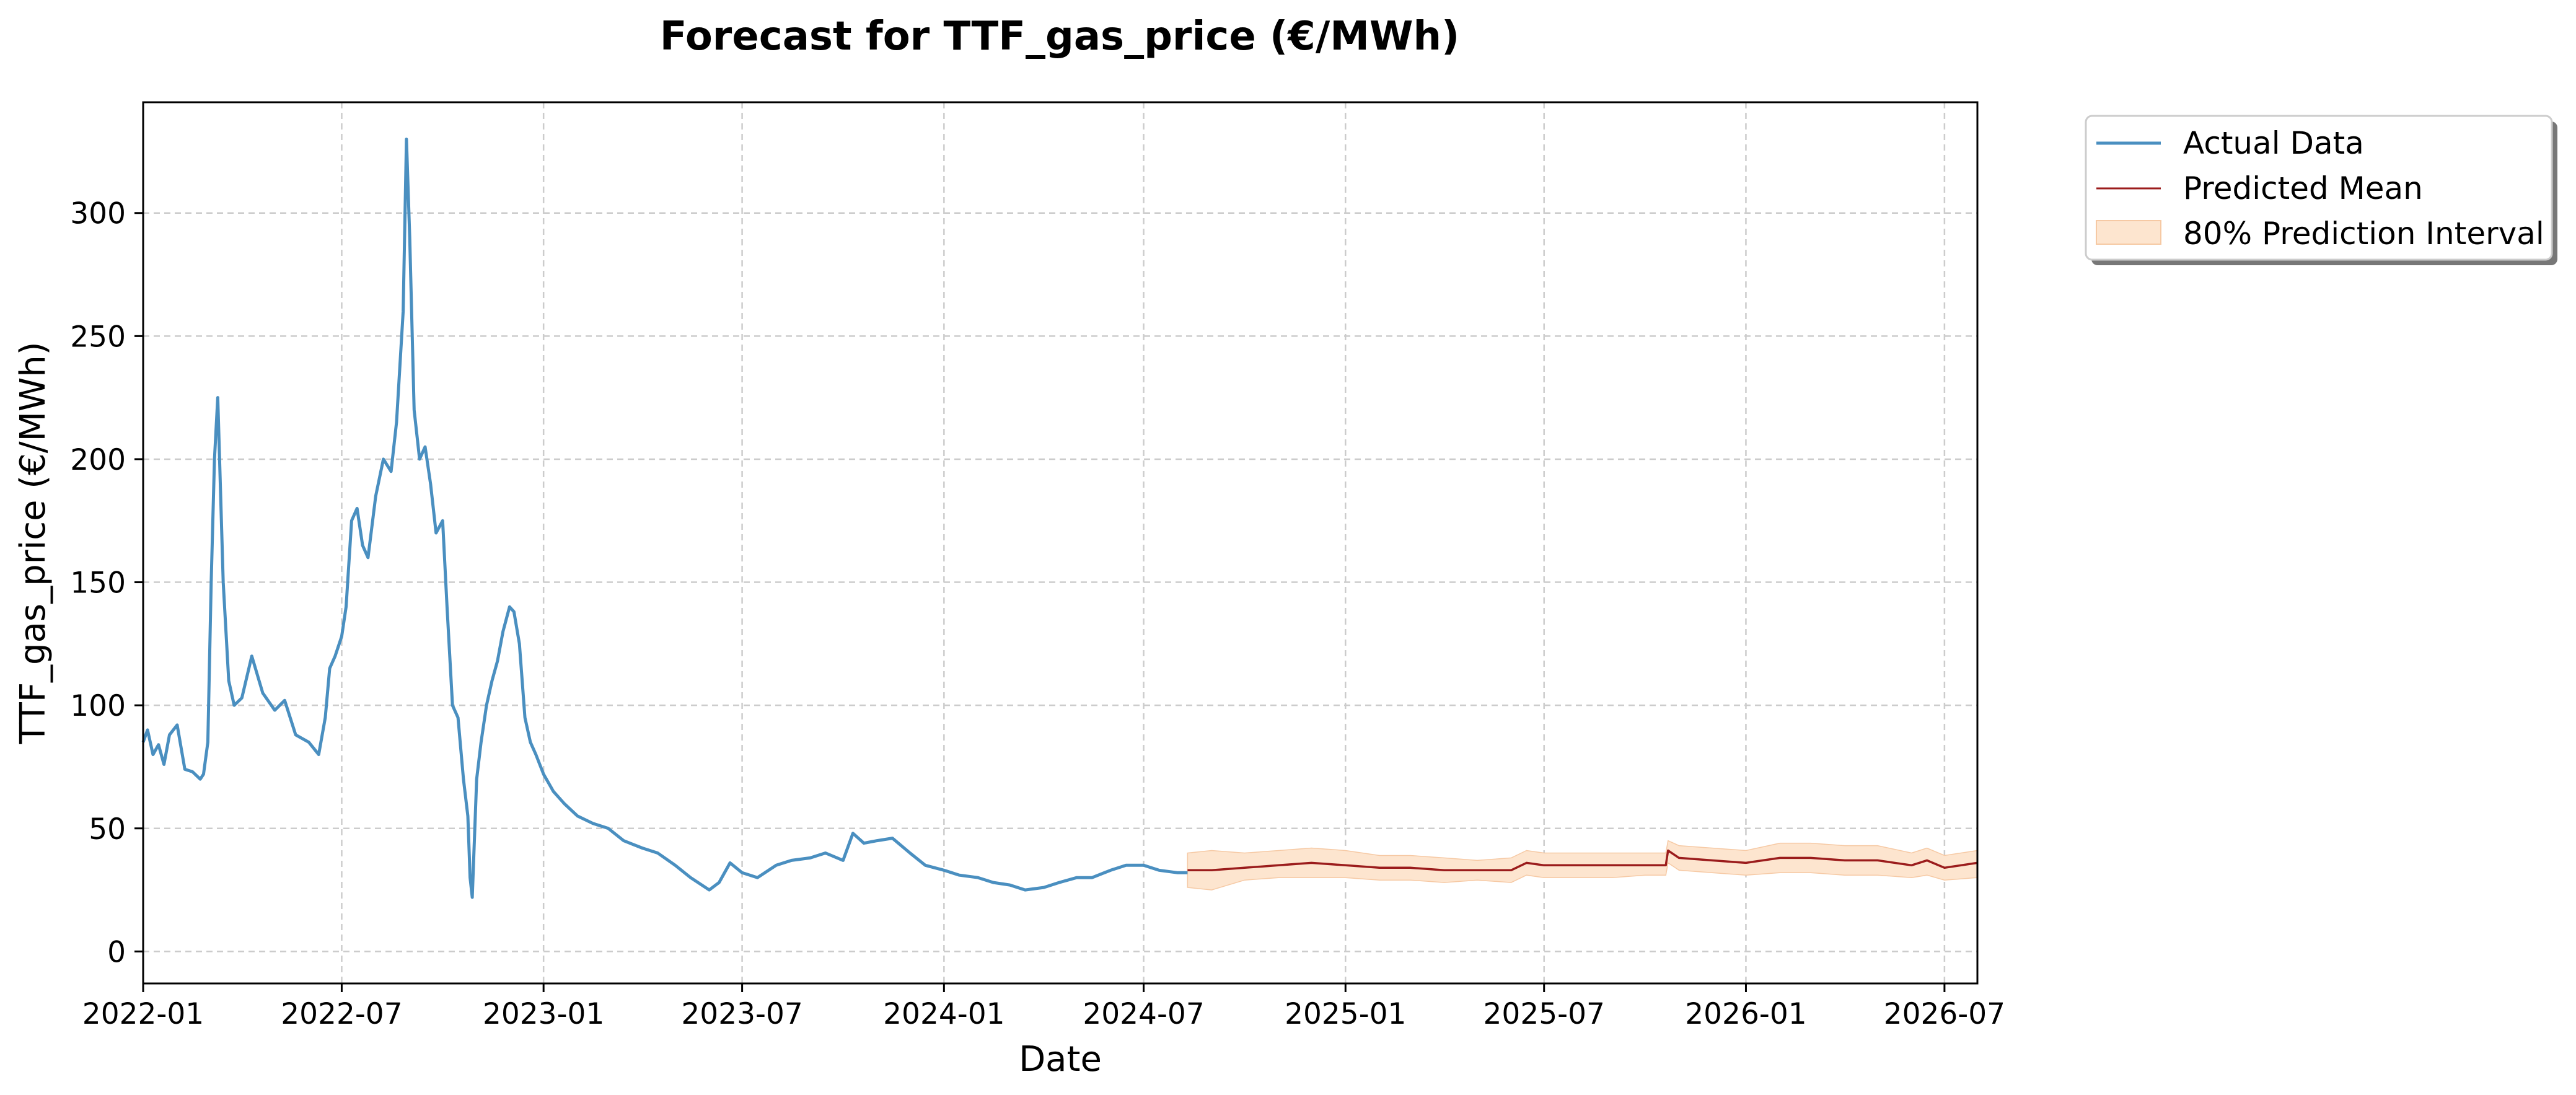 Image resolution: width=2576 pixels, height=1095 pixels. I want to click on legend-box, so click(2319, 188).